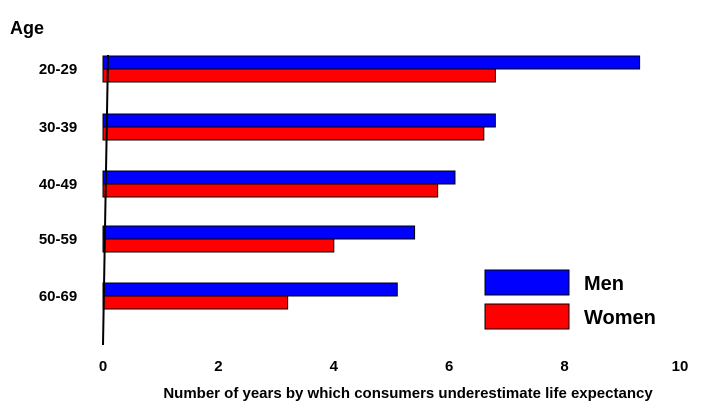  I want to click on y-axis-label: Age, so click(27, 28).